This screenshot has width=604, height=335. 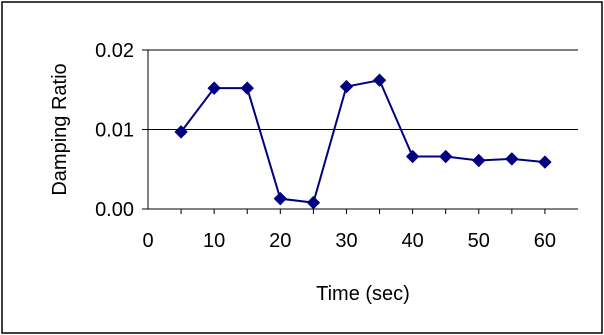 What do you see at coordinates (346, 241) in the screenshot?
I see `x-tick-label: 30` at bounding box center [346, 241].